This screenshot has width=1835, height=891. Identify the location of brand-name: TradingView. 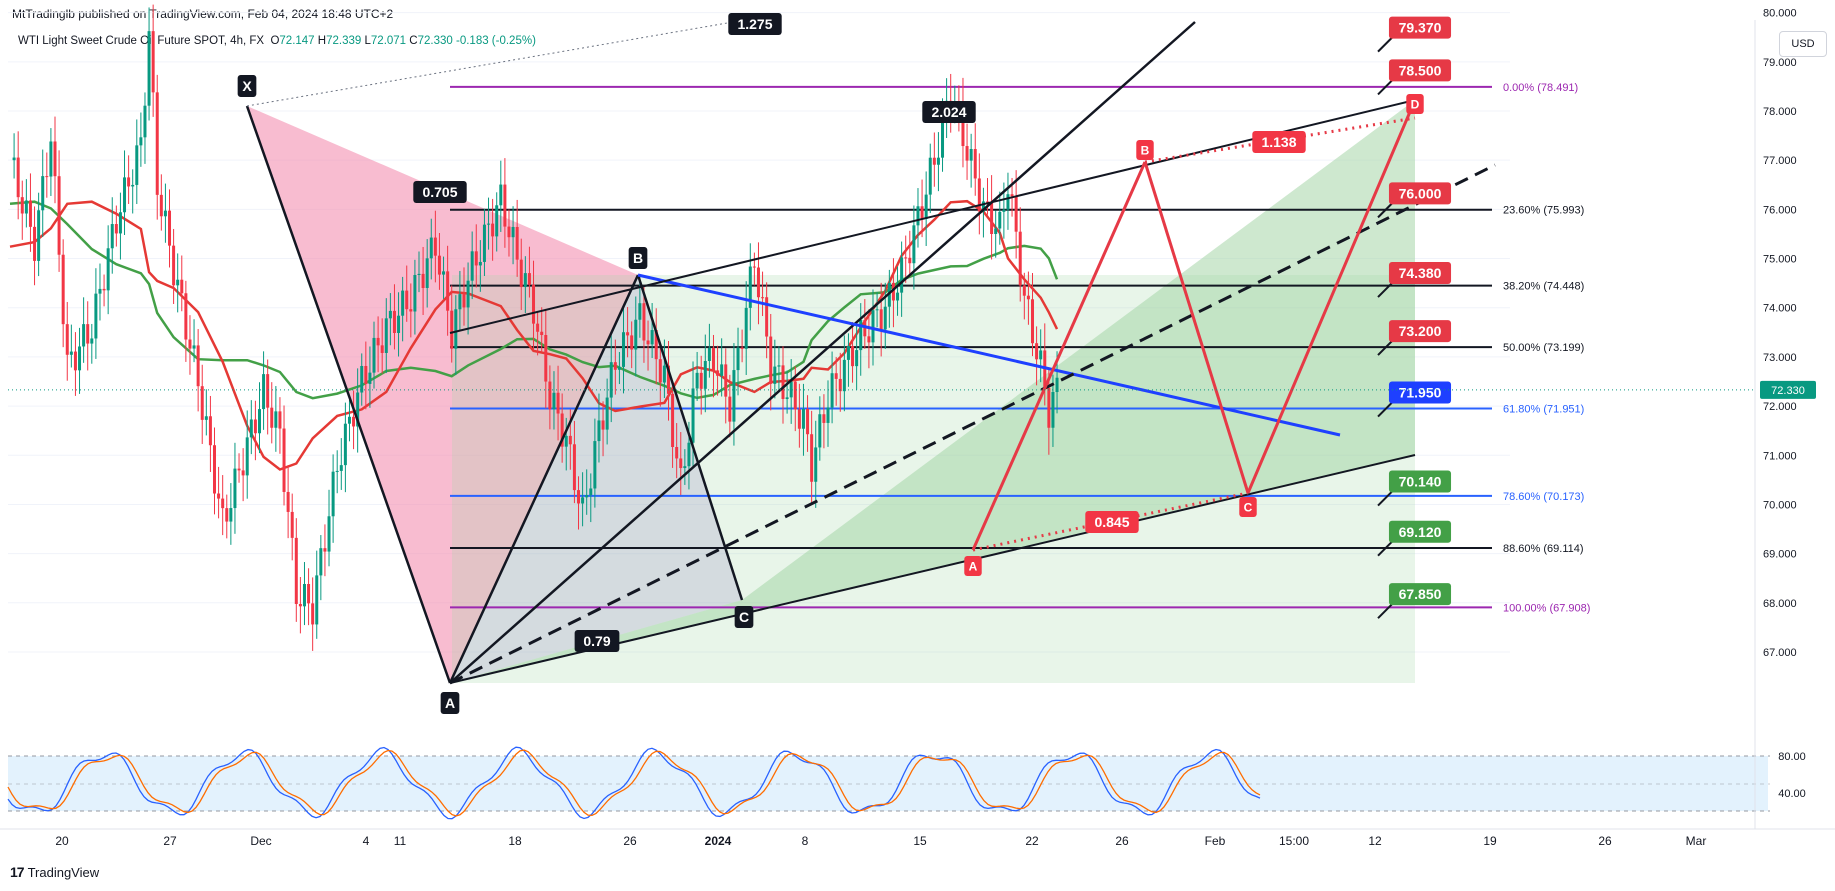
(63, 872).